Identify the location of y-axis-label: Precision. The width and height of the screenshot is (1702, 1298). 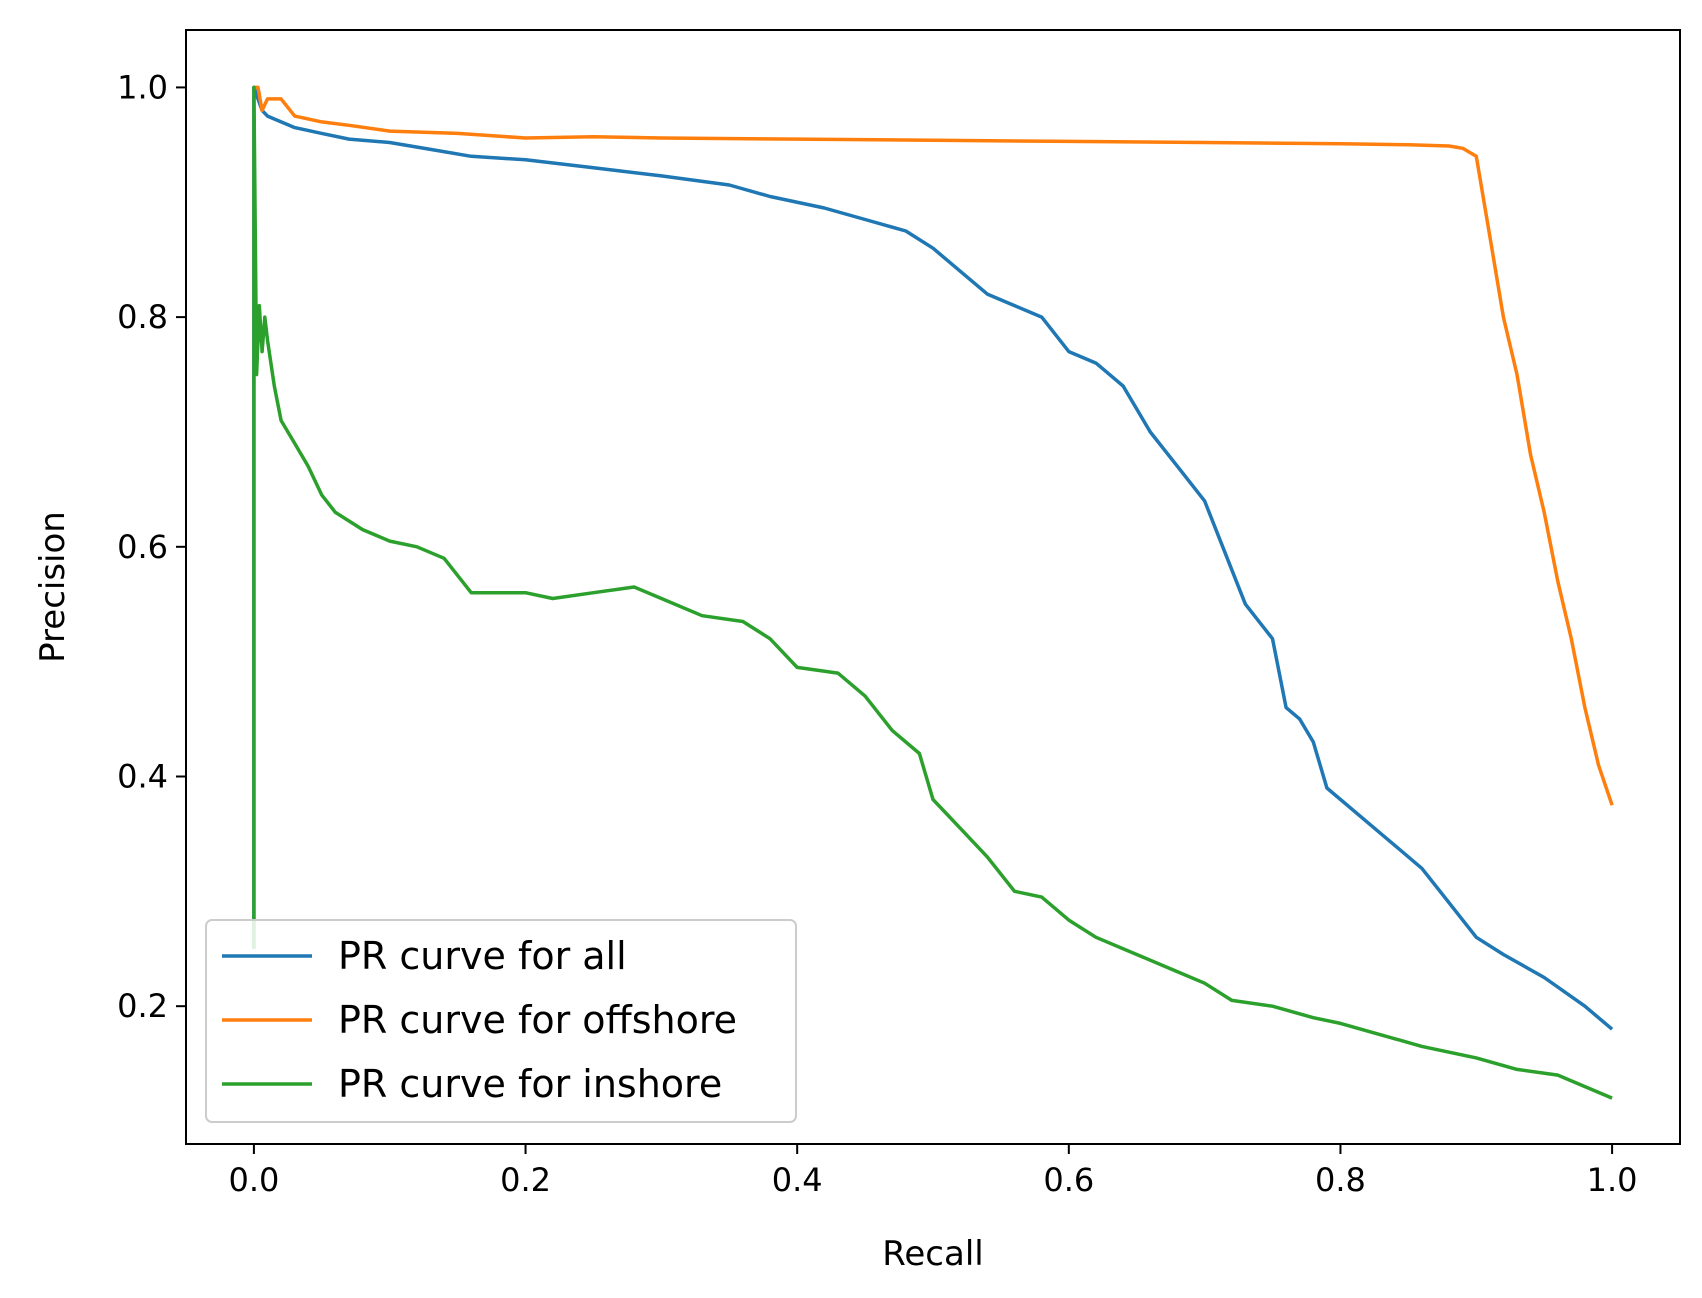
(53, 587).